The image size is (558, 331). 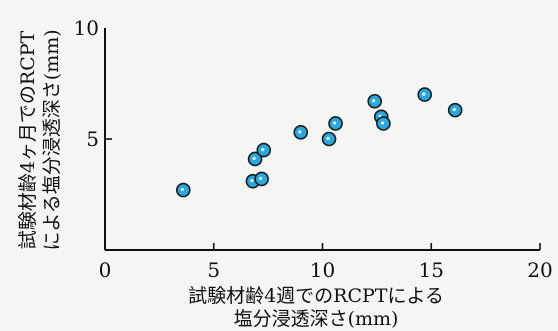 I want to click on y-tick-label: 10, so click(x=86, y=28).